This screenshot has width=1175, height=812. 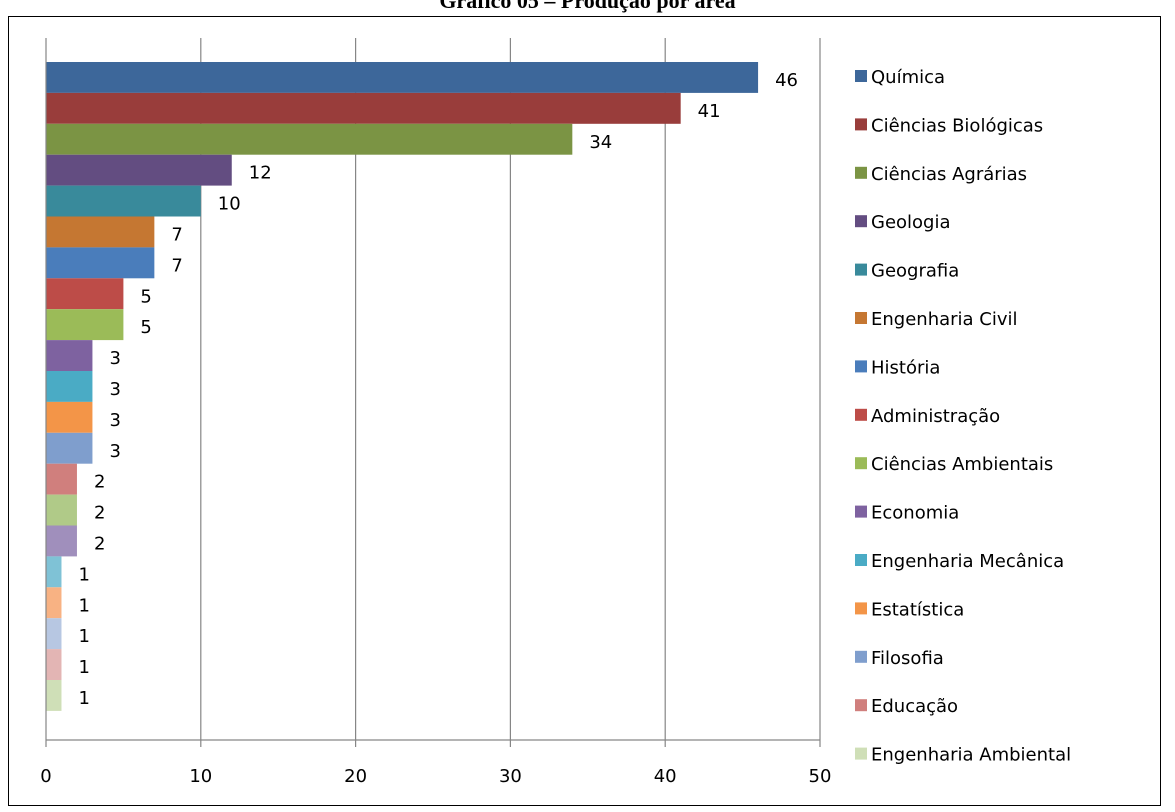 I want to click on data-label-2: 34, so click(x=600, y=142).